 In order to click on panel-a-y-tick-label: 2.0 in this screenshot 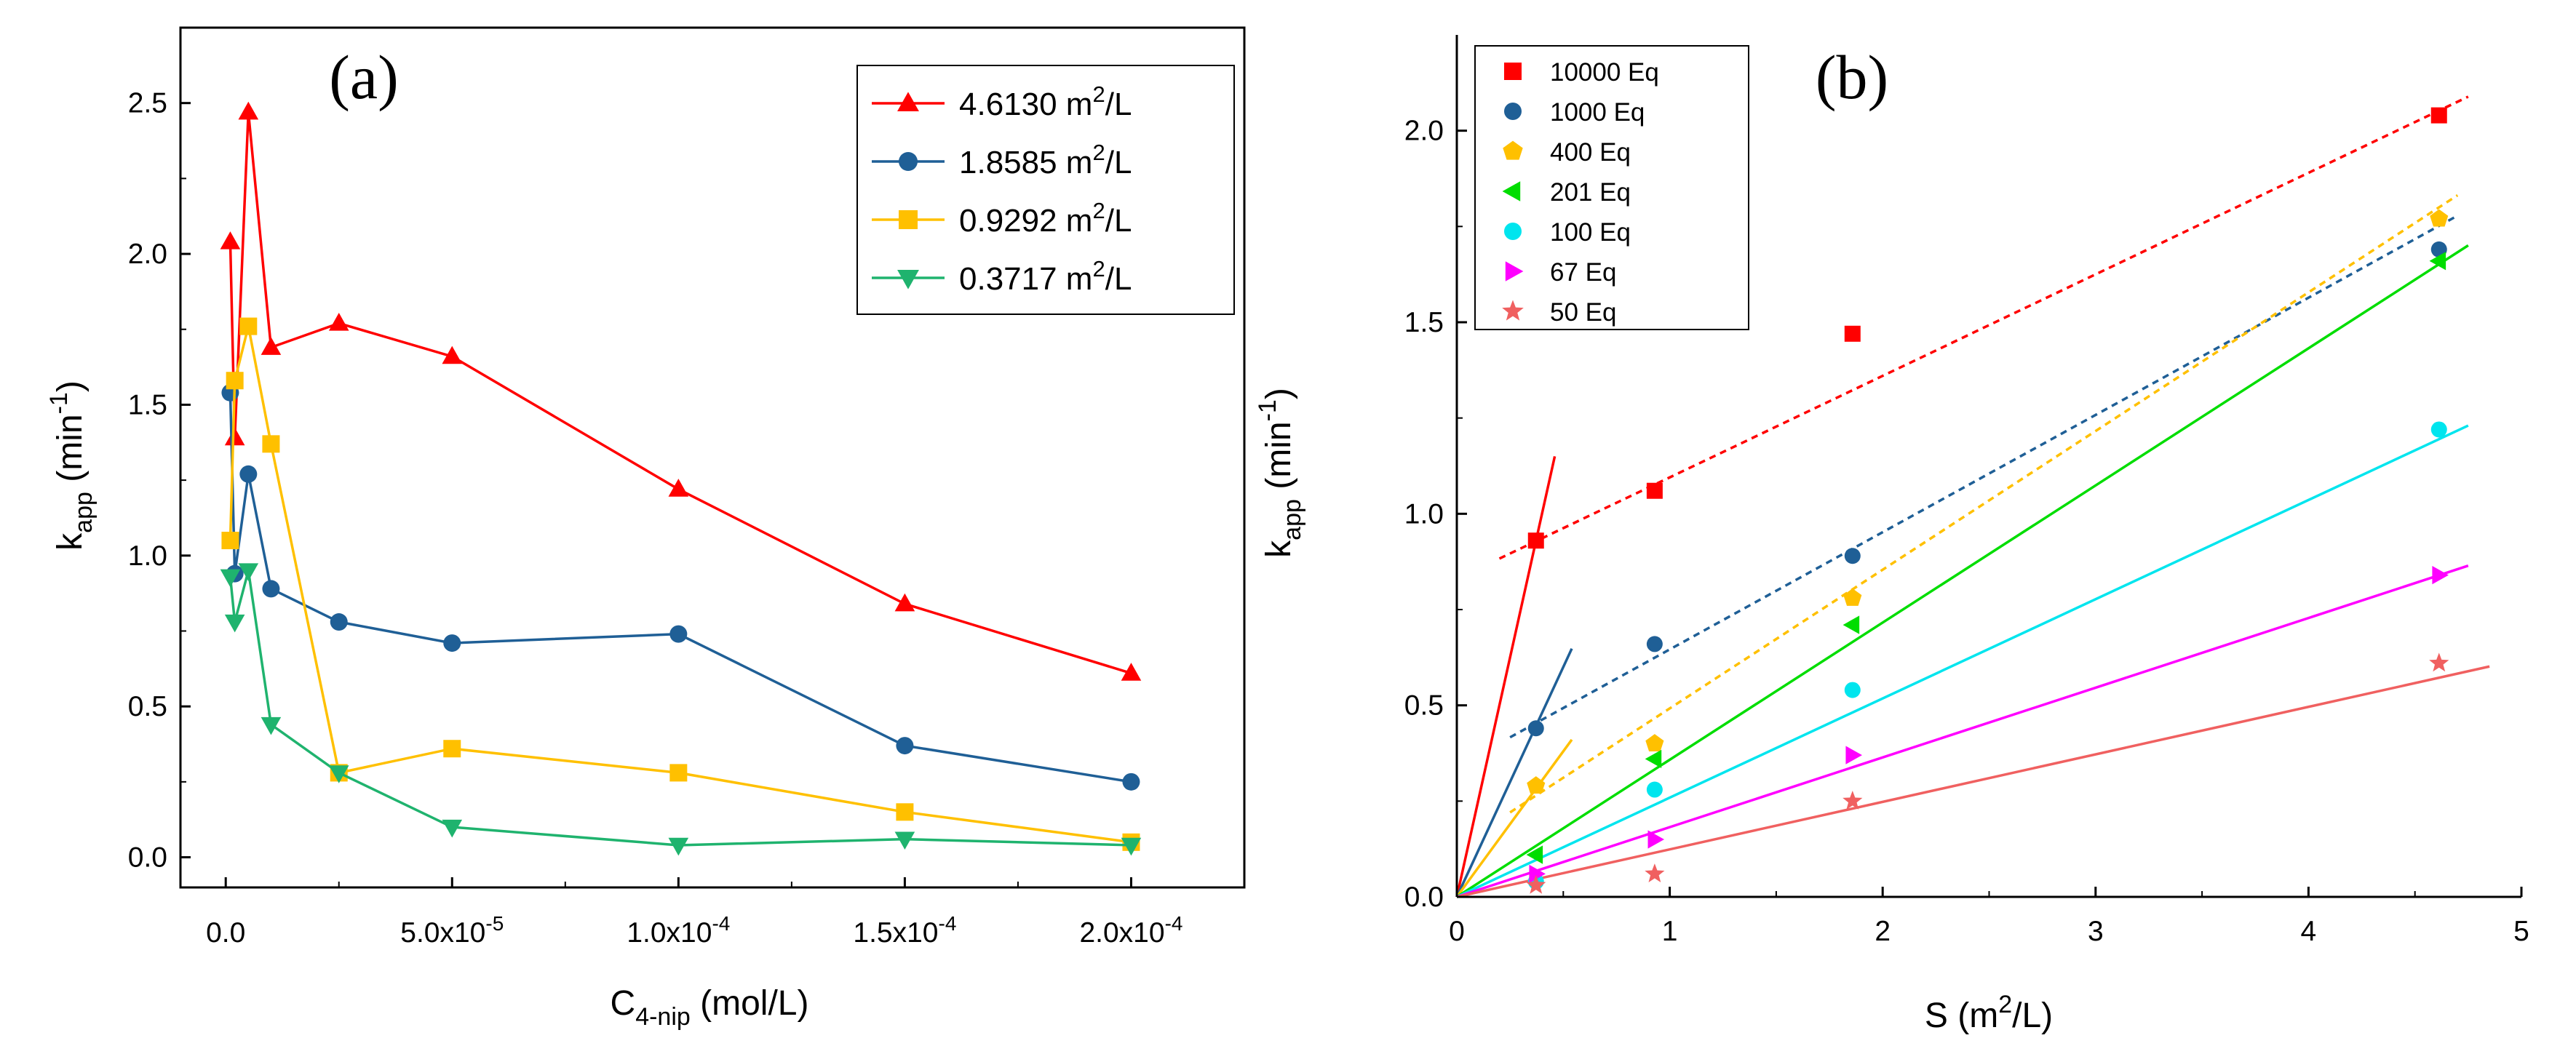, I will do `click(147, 254)`.